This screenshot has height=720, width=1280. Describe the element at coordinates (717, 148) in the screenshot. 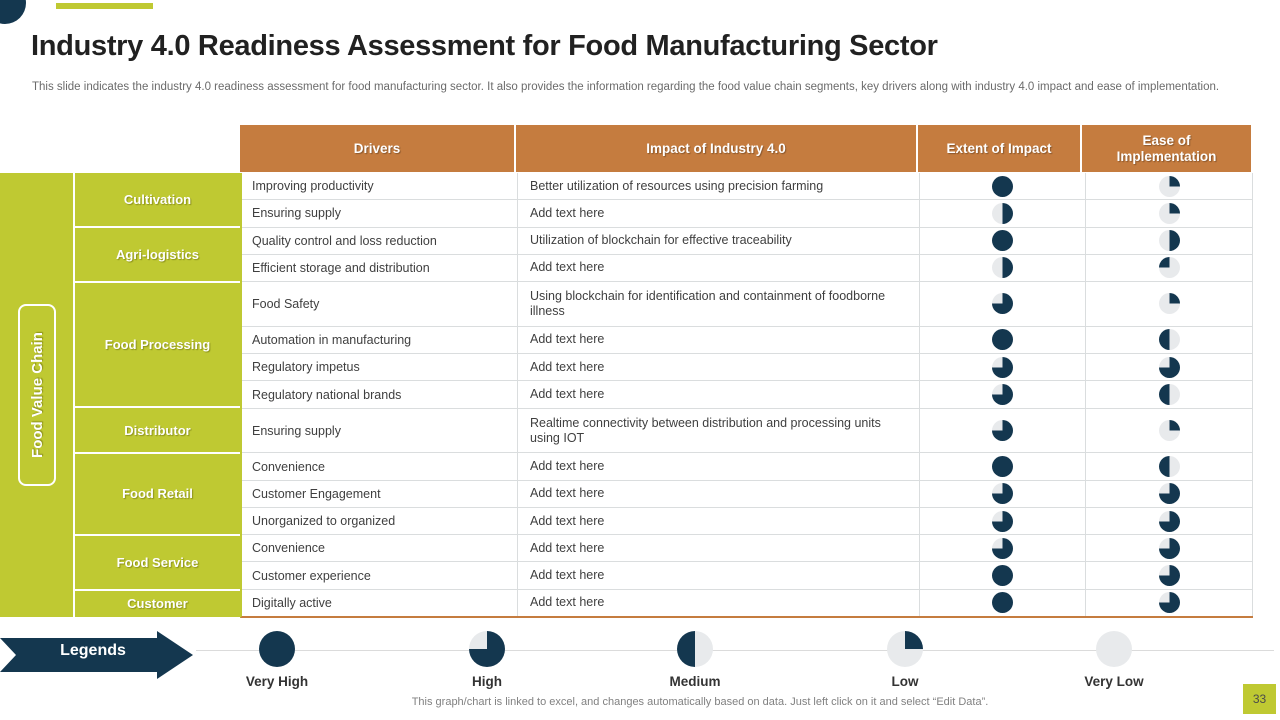

I see `column-header: Impact of Industry 4.0` at that location.